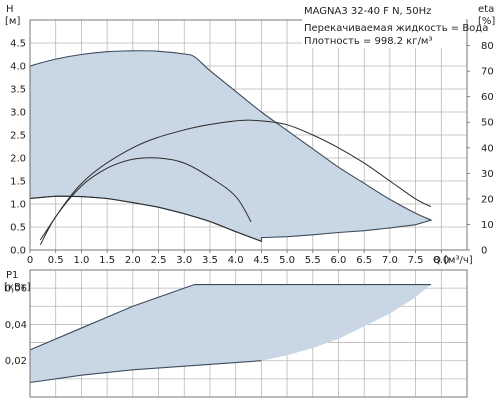  I want to click on x-tick-label: 7.0, so click(390, 260).